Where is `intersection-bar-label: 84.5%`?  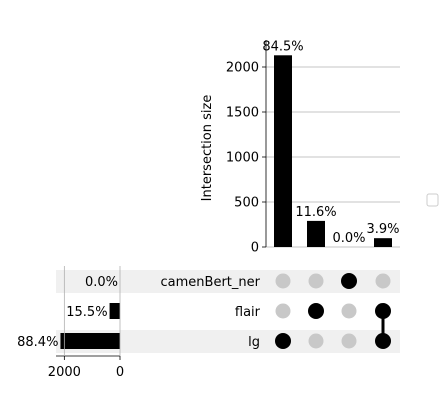 intersection-bar-label: 84.5% is located at coordinates (282, 46).